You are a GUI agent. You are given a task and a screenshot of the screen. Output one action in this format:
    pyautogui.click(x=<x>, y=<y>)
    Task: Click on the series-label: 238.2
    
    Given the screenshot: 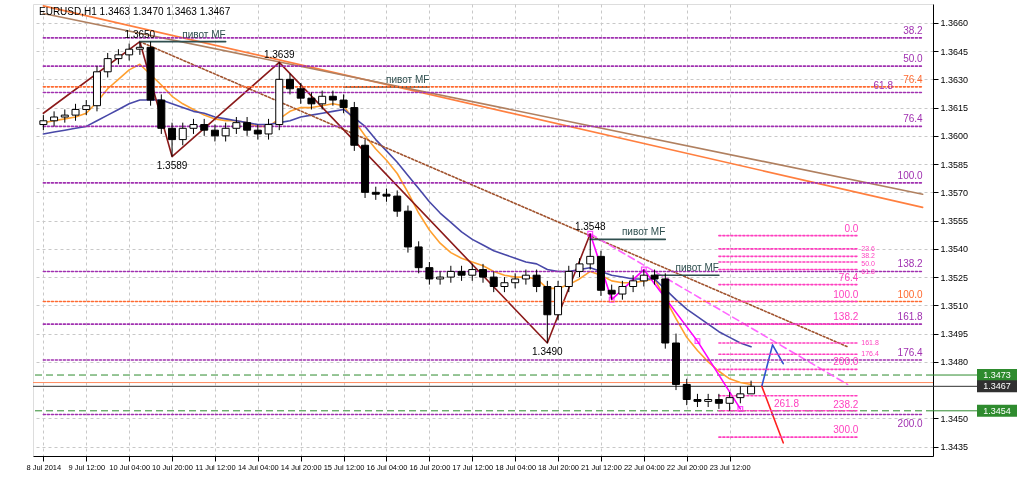 What is the action you would take?
    pyautogui.click(x=846, y=404)
    